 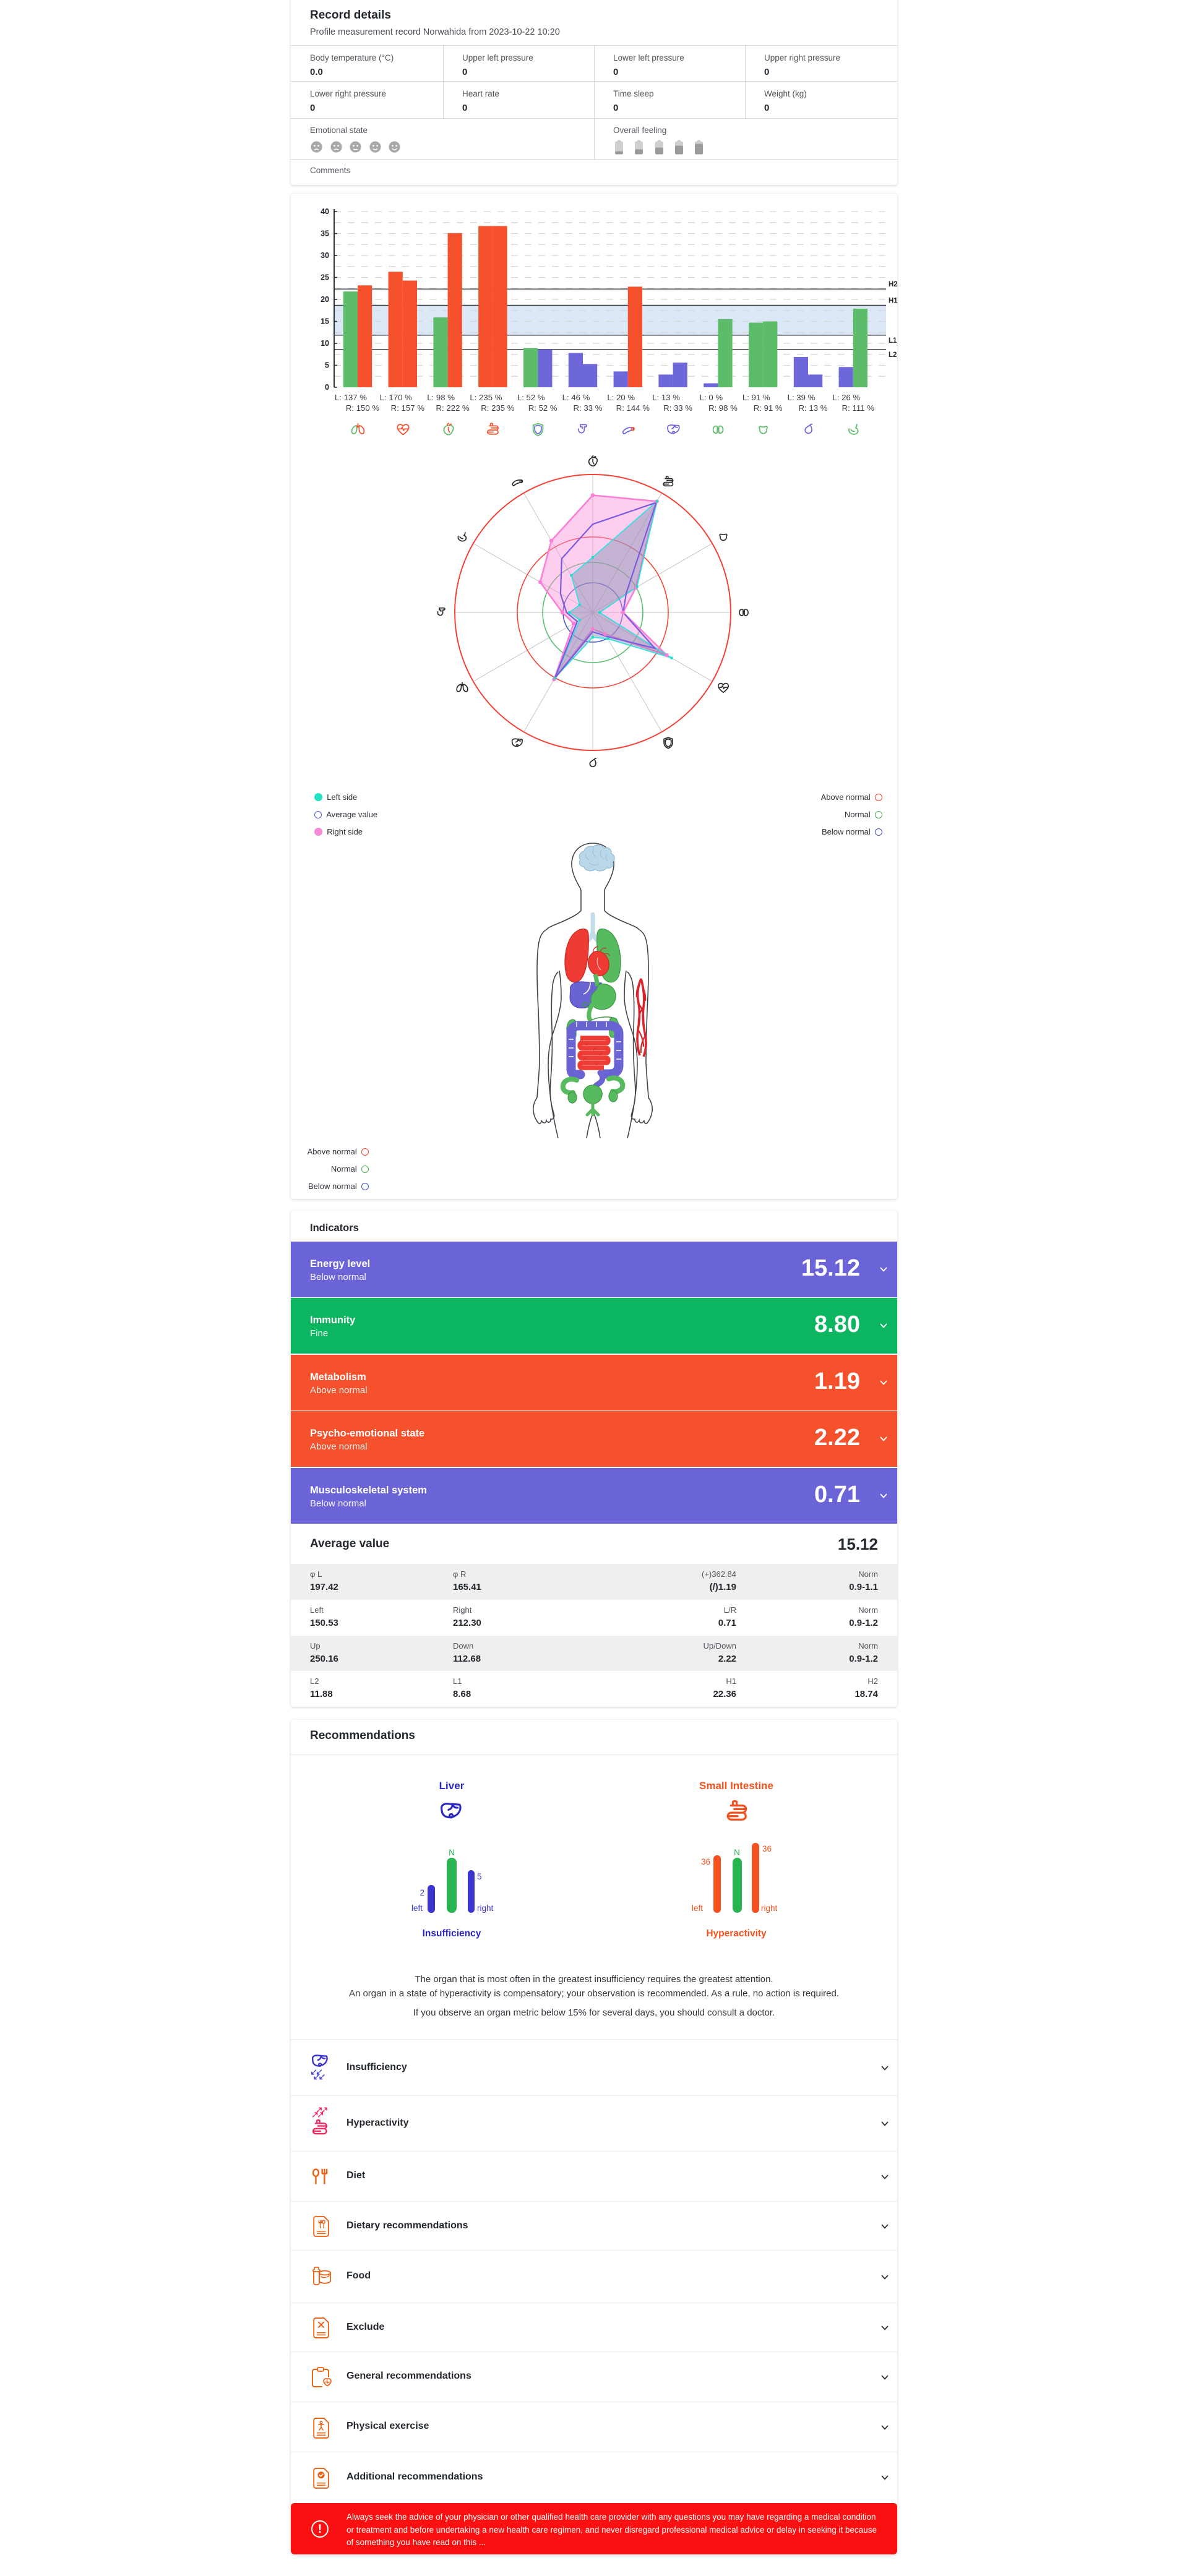 What do you see at coordinates (453, 408) in the screenshot?
I see `svg-text: R: 222 %` at bounding box center [453, 408].